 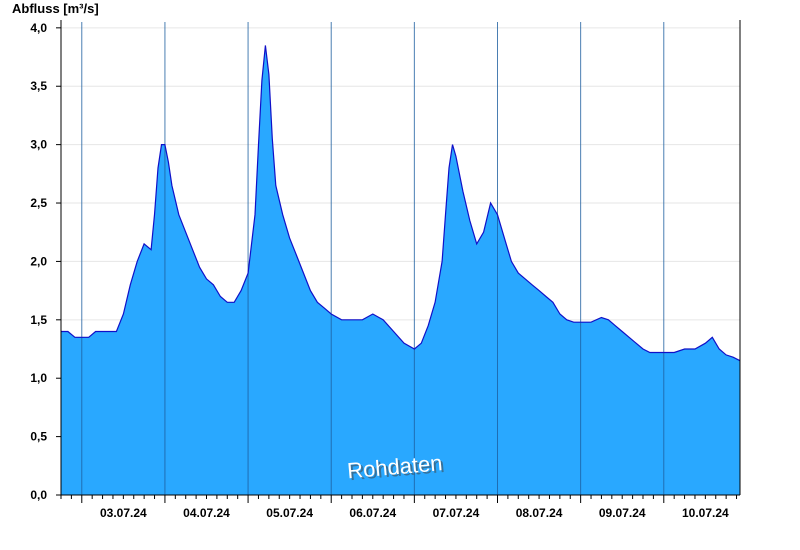 I want to click on x-tick-label: 04.07.24, so click(x=206, y=513).